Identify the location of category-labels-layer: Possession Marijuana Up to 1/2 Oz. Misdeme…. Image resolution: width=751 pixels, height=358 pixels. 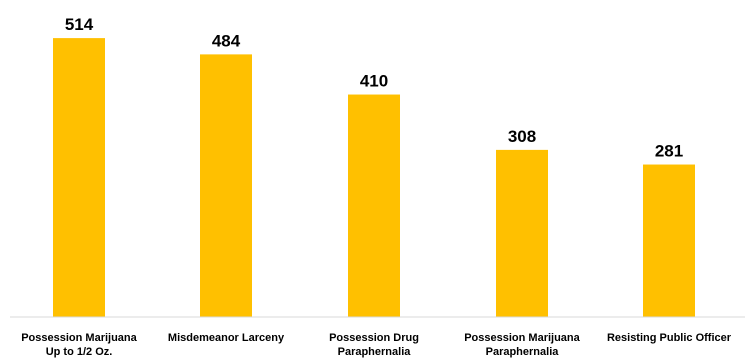
(376, 345).